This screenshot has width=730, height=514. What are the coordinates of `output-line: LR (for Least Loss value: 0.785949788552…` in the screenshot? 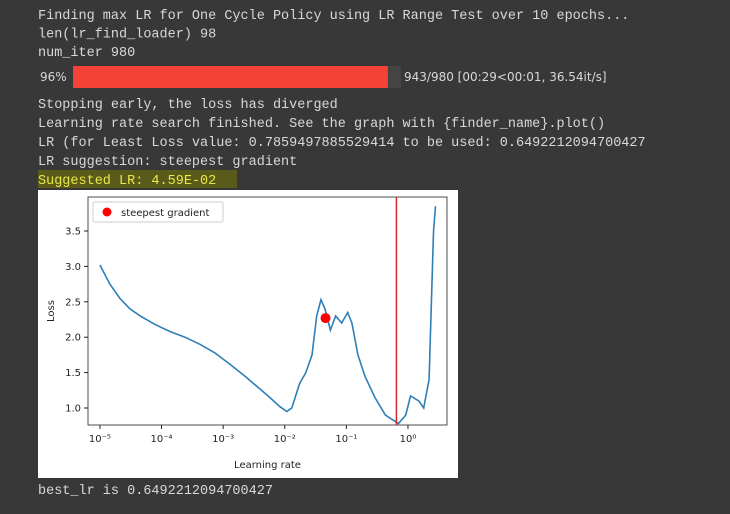 It's located at (342, 143).